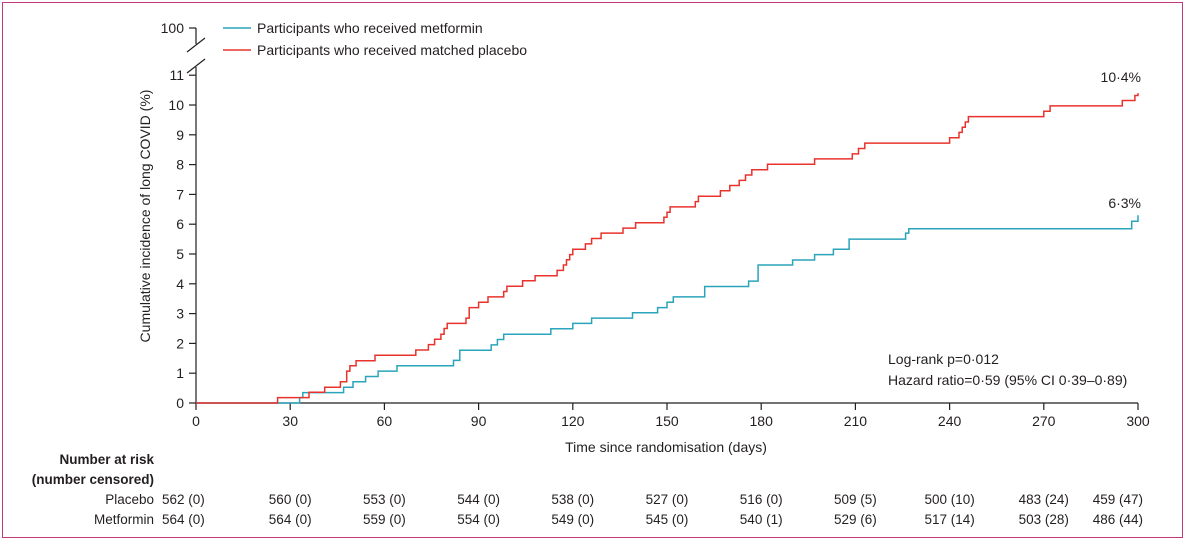 The width and height of the screenshot is (1187, 542). Describe the element at coordinates (180, 165) in the screenshot. I see `y-tick-label: 8` at that location.